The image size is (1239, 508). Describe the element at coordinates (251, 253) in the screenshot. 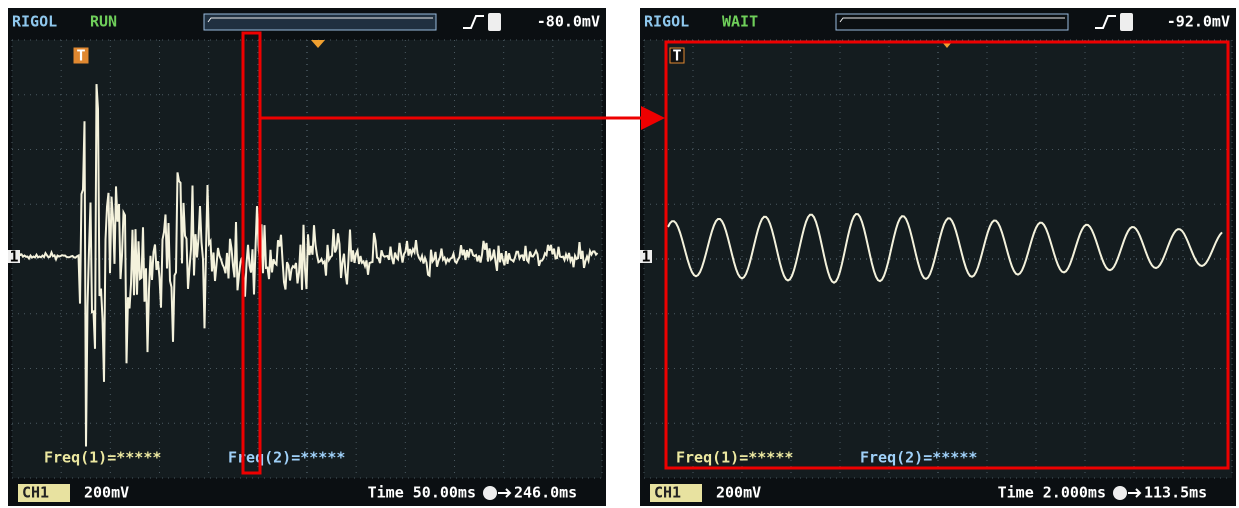

I see `zoom-region` at that location.